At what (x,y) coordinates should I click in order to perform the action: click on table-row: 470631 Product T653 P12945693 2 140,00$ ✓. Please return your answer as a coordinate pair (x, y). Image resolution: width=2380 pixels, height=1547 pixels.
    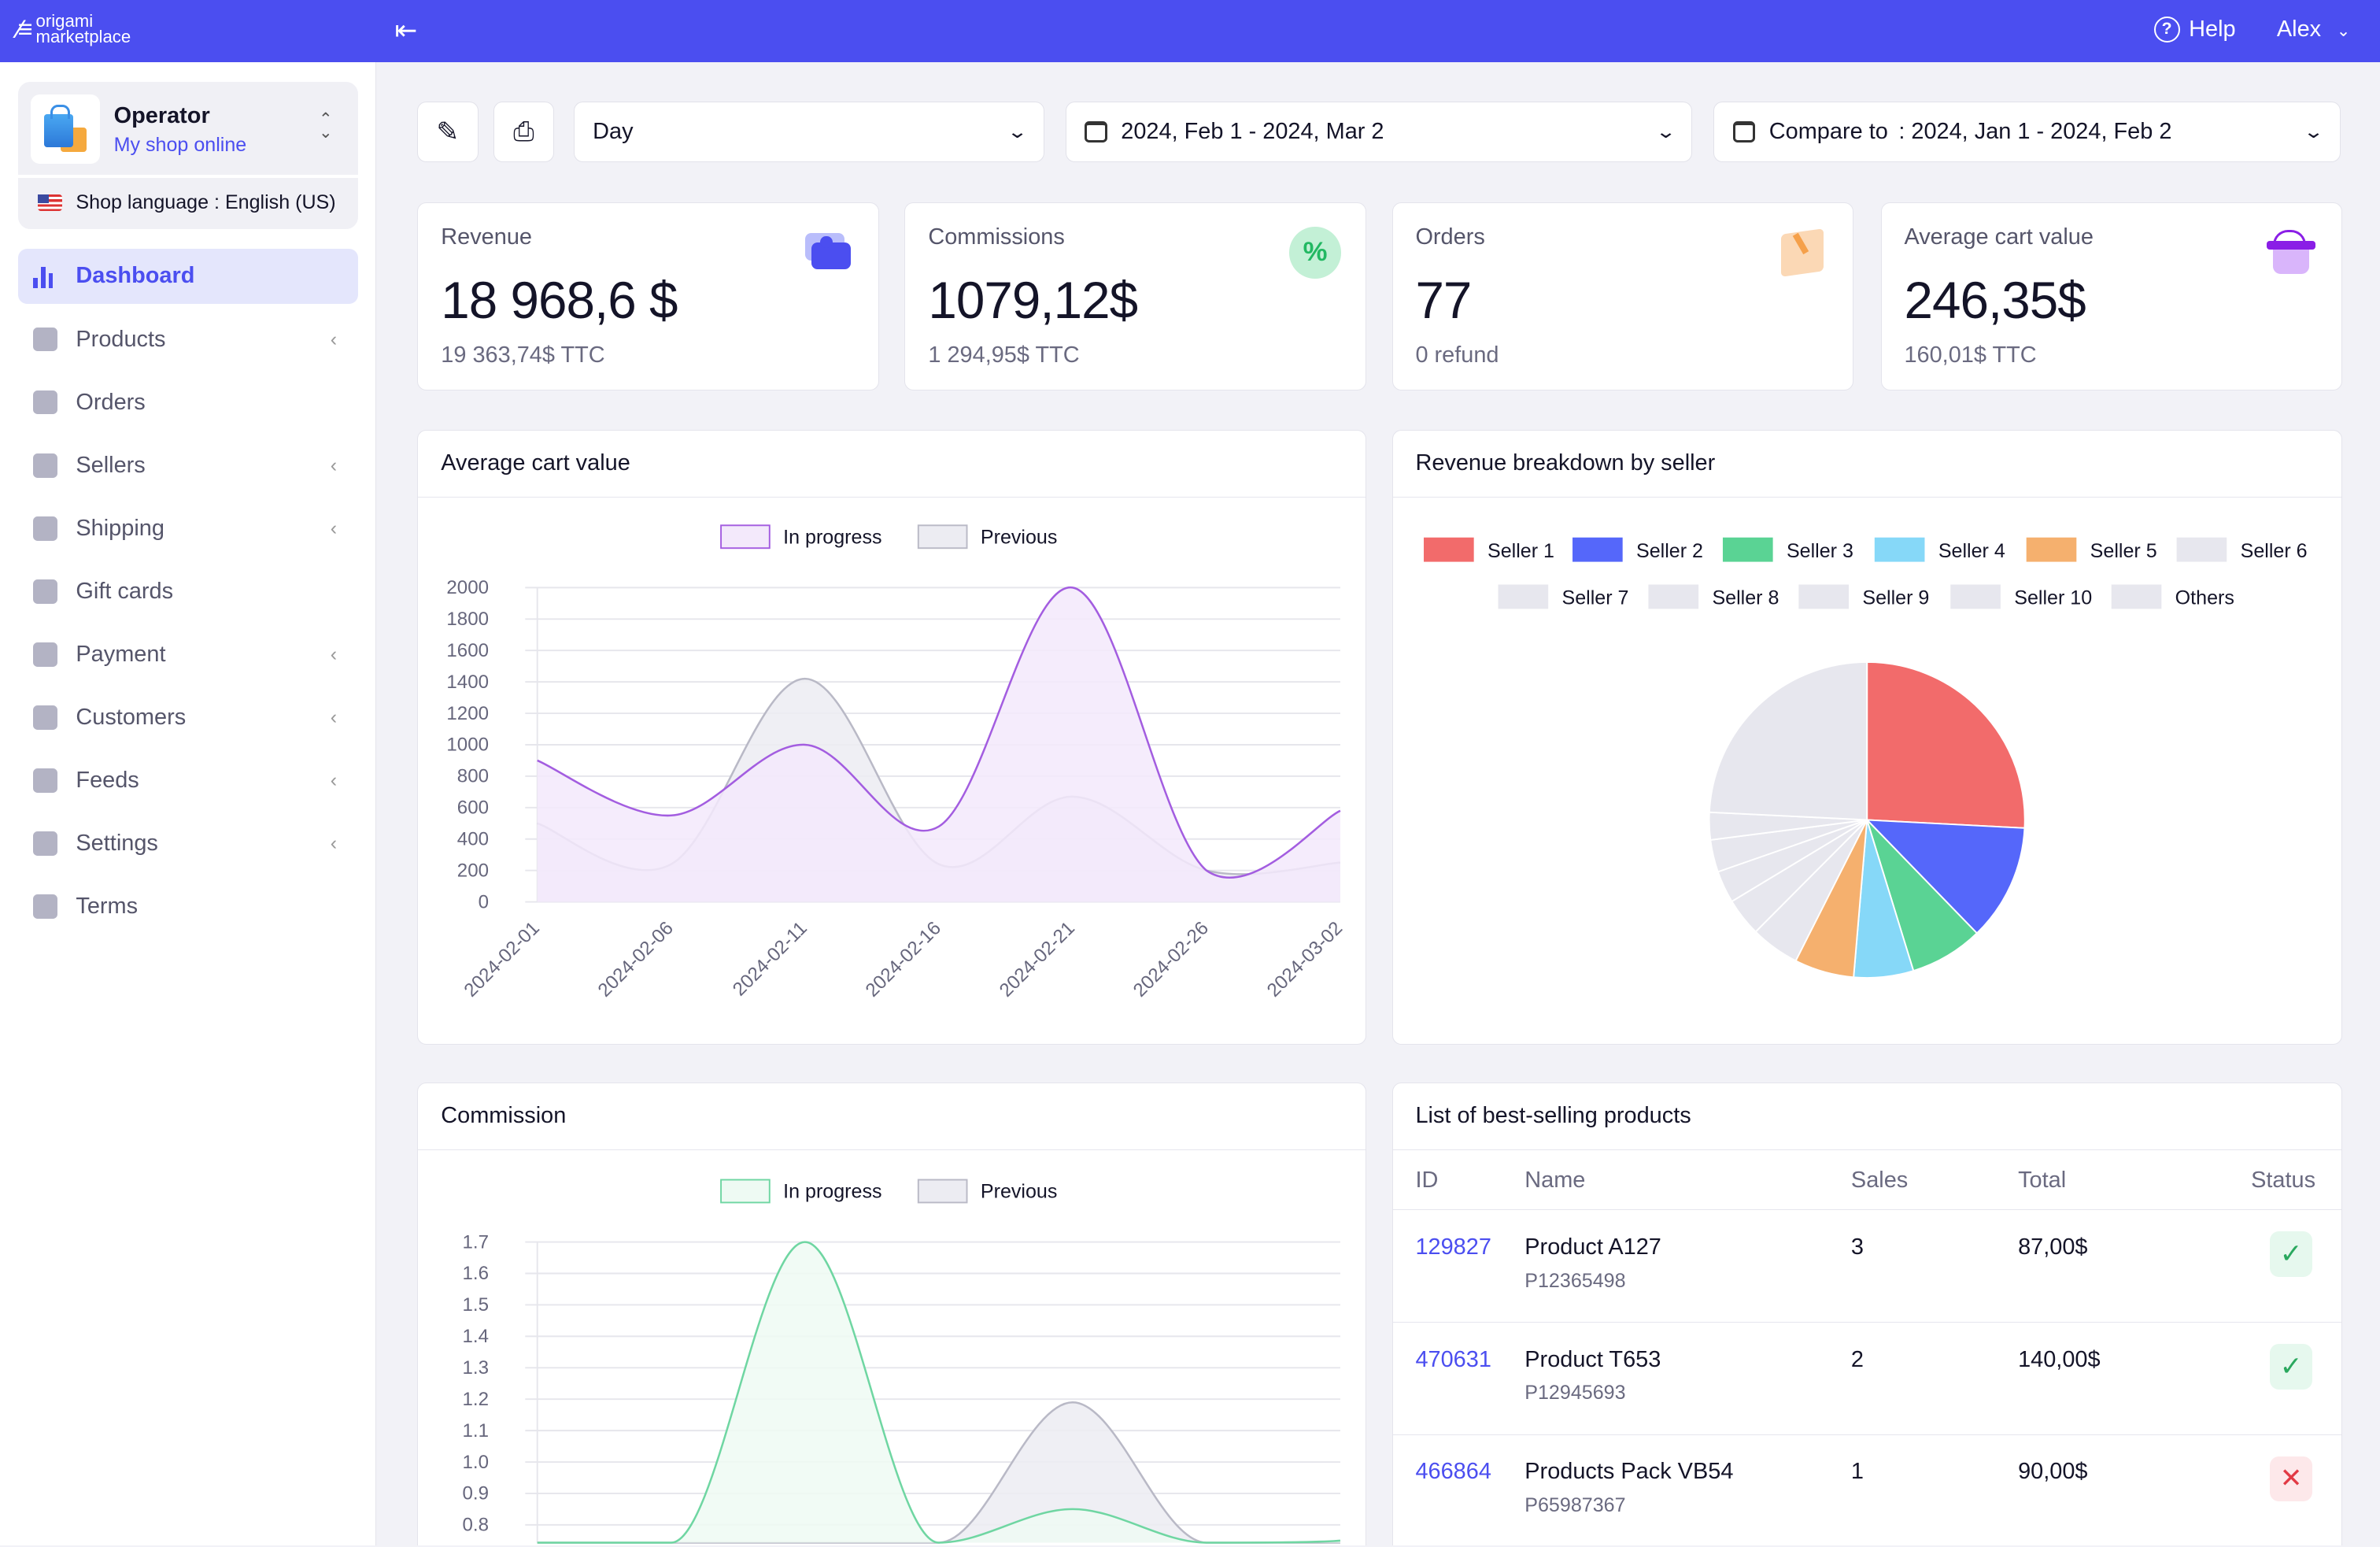
    Looking at the image, I should click on (1866, 1378).